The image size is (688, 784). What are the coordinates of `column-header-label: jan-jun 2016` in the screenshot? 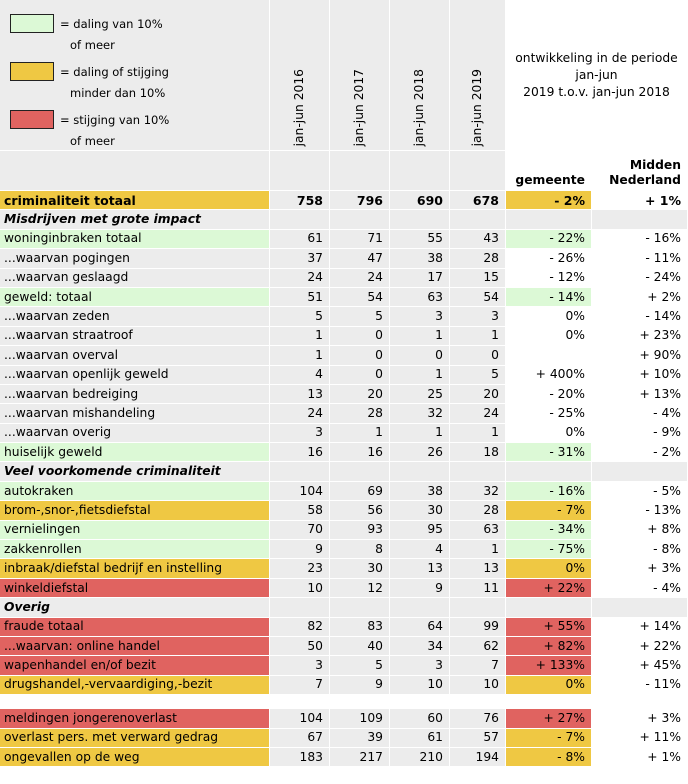 It's located at (299, 107).